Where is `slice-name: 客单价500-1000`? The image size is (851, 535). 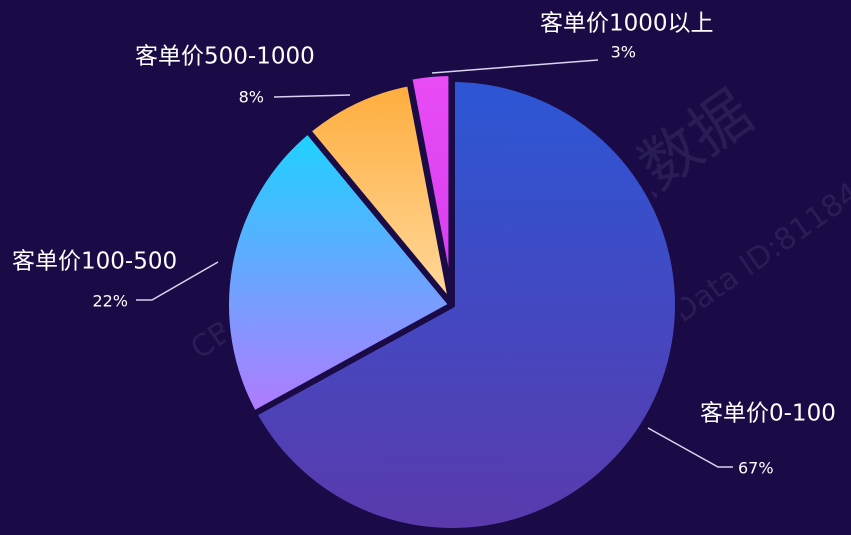 slice-name: 客单价500-1000 is located at coordinates (225, 57).